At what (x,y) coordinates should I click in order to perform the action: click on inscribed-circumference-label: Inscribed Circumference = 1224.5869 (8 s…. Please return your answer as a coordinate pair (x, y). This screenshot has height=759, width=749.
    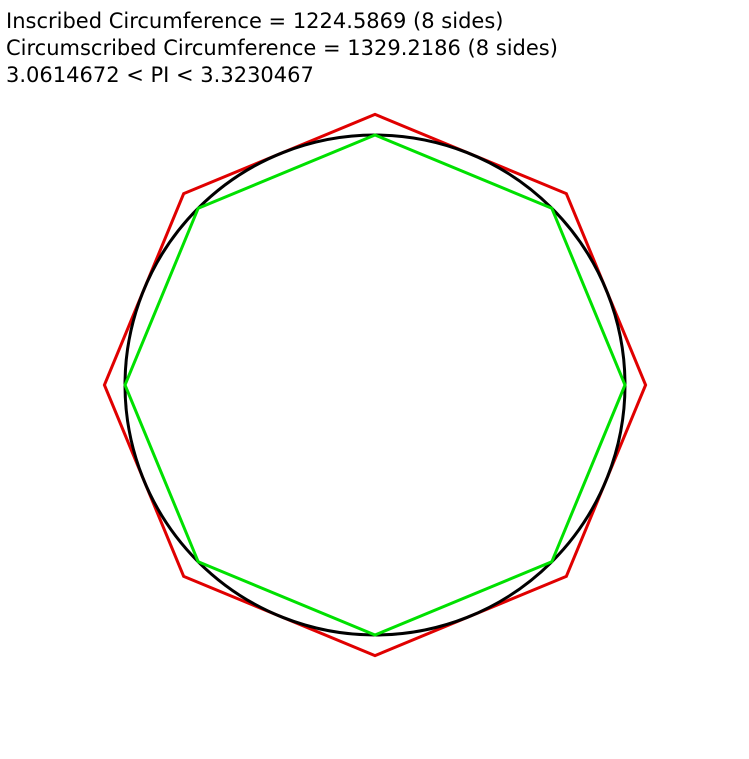
    Looking at the image, I should click on (255, 21).